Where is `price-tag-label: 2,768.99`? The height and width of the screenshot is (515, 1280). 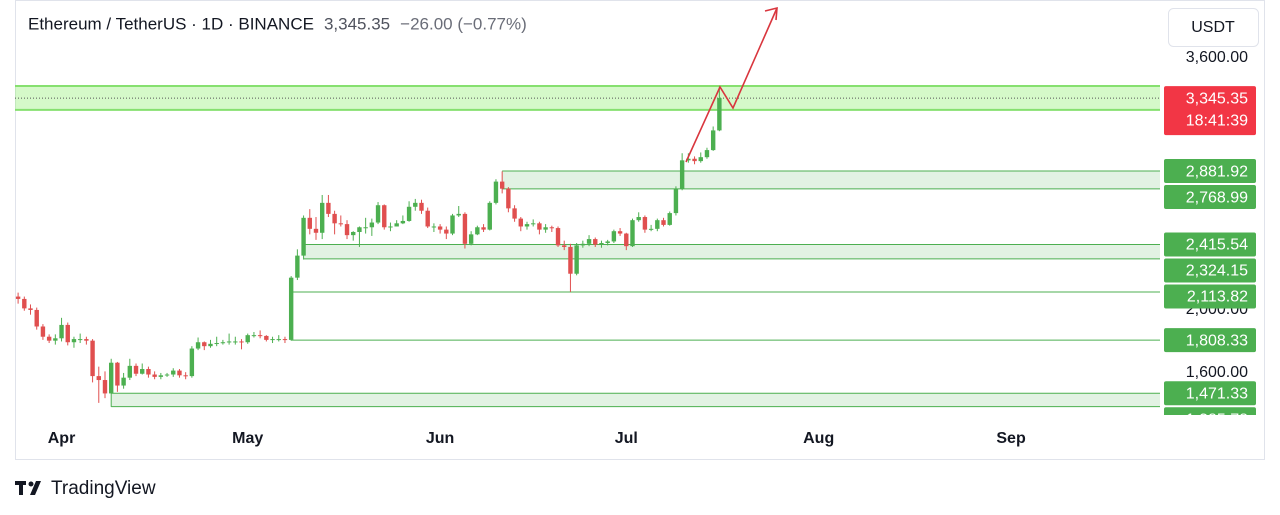
price-tag-label: 2,768.99 is located at coordinates (1217, 197).